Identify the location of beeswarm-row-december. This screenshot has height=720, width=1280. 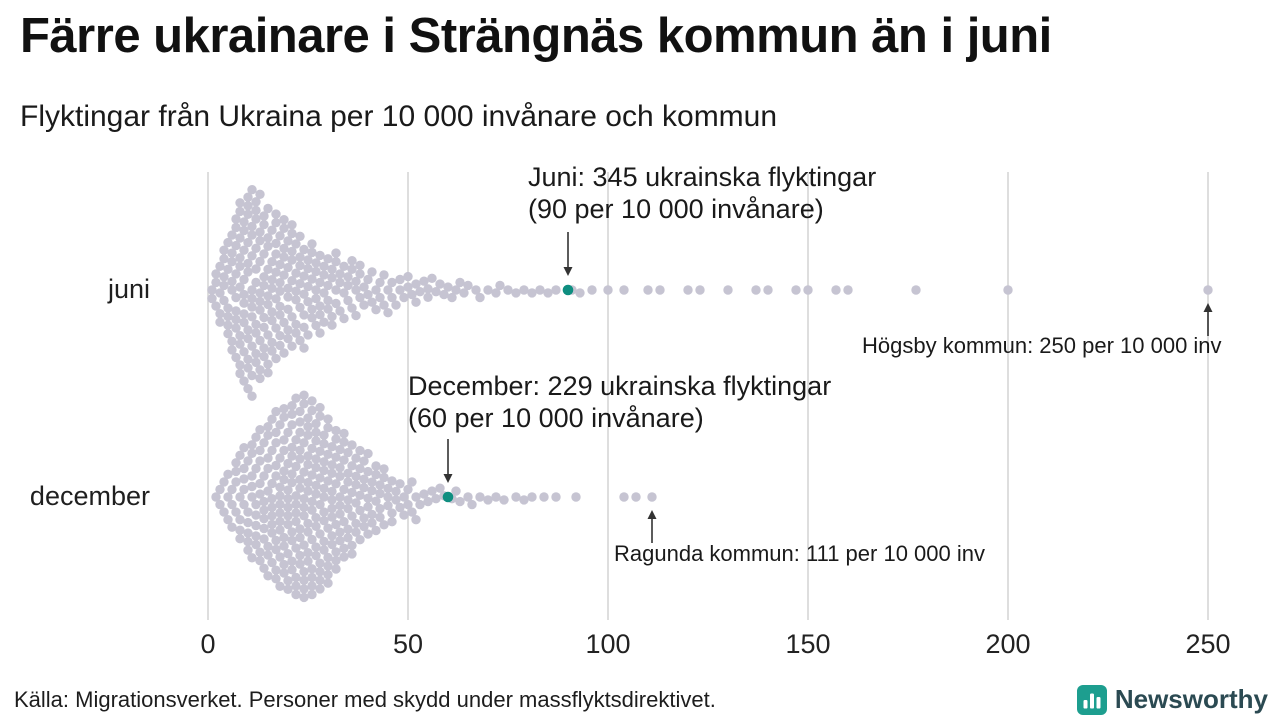
(434, 496).